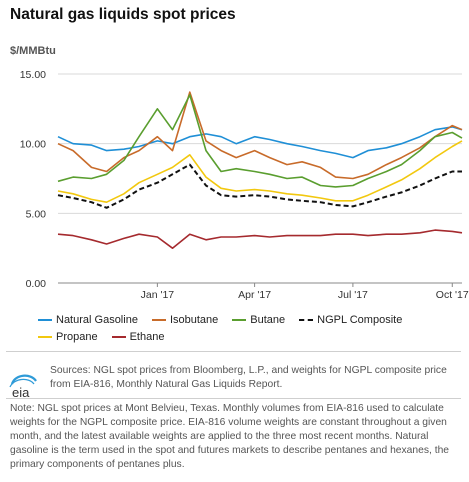 This screenshot has height=482, width=469. I want to click on eia-logo: eia, so click(23, 387).